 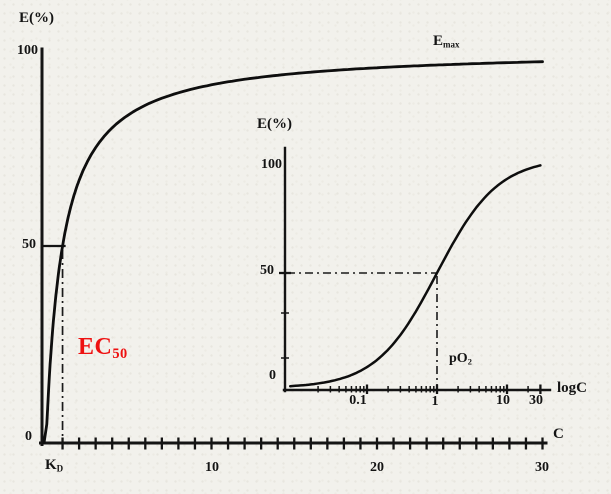 What do you see at coordinates (36, 18) in the screenshot?
I see `main-y-axis-title: E(%)` at bounding box center [36, 18].